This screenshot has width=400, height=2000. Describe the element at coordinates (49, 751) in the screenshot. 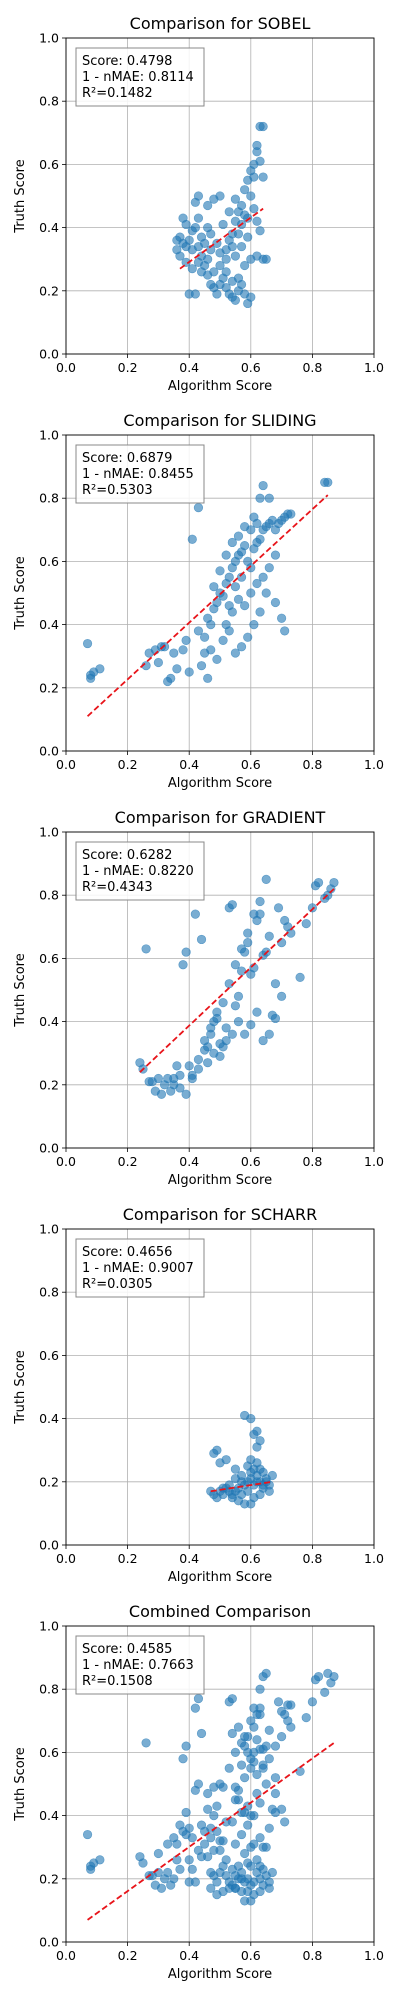

I see `y-tick-label: 0.0` at that location.